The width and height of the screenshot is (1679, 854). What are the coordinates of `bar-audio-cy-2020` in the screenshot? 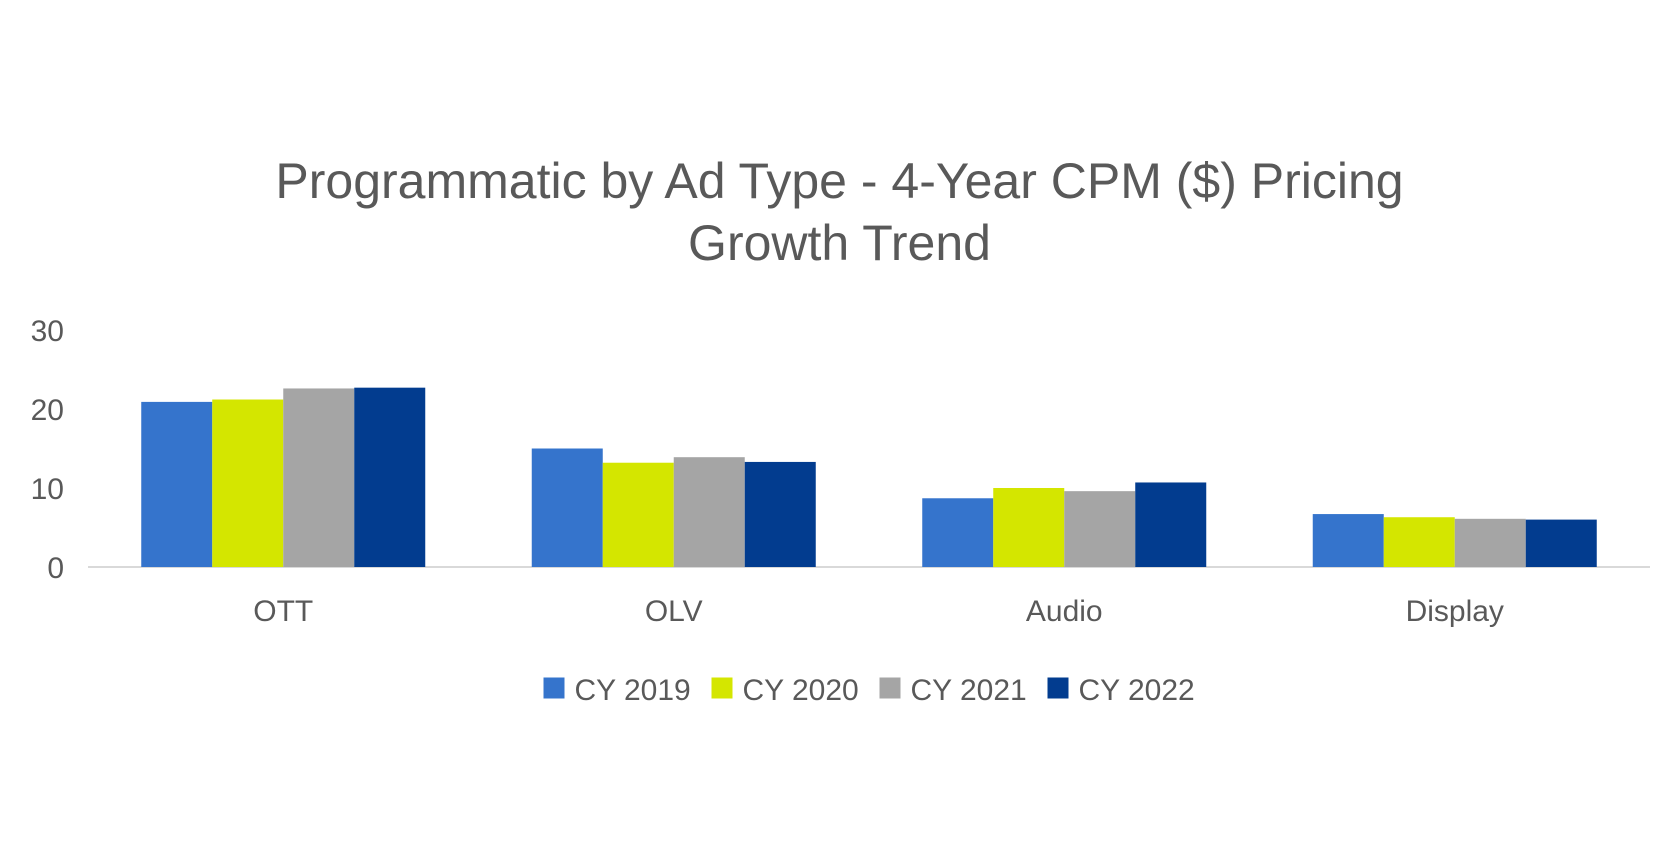 It's located at (1029, 527).